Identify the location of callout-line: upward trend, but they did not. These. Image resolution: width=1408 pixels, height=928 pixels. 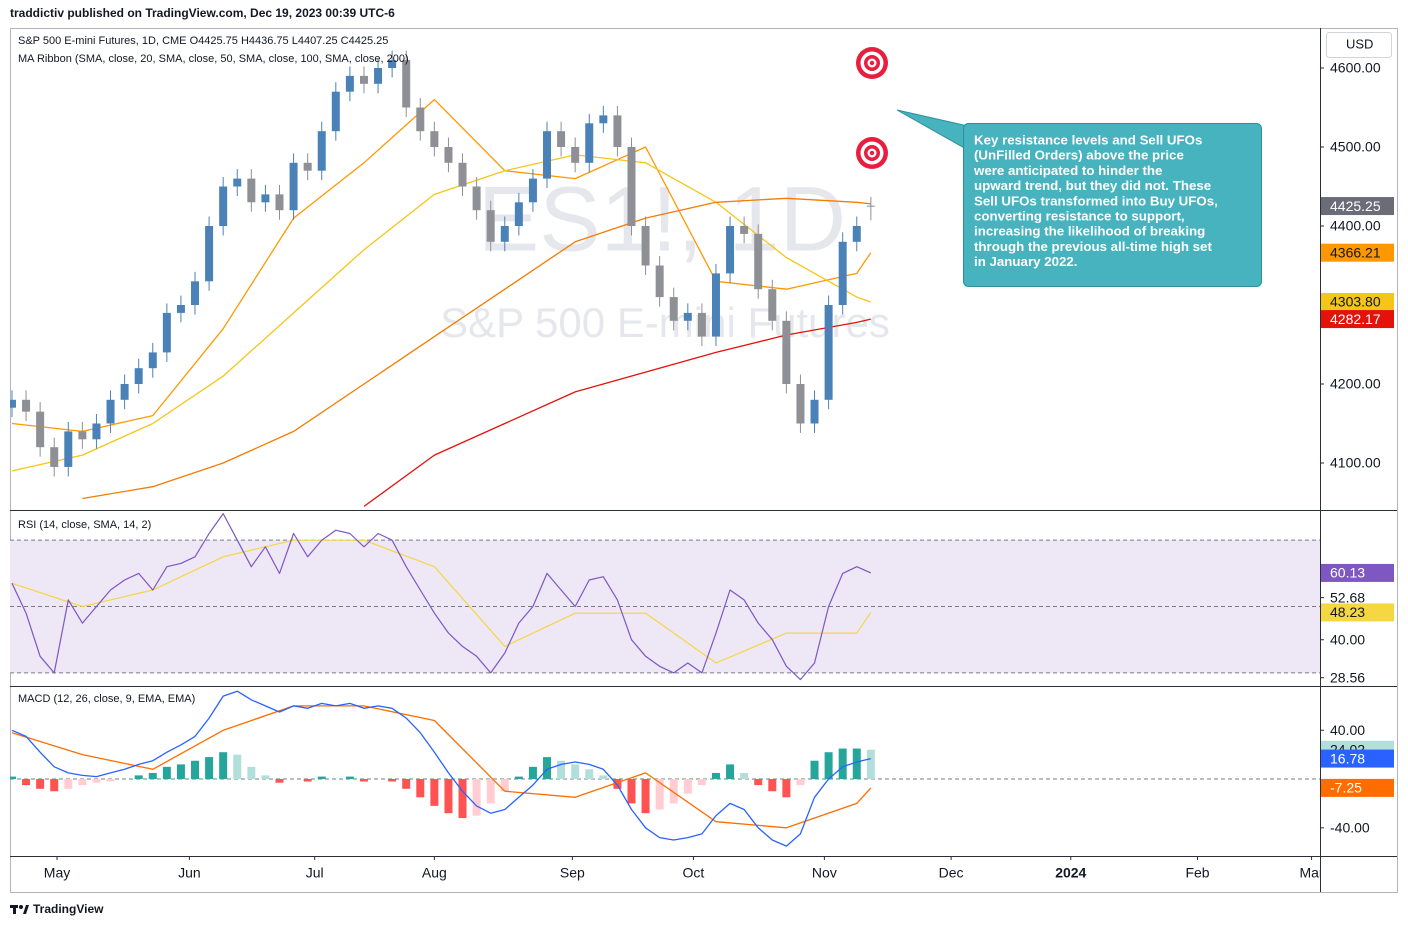
(1092, 185).